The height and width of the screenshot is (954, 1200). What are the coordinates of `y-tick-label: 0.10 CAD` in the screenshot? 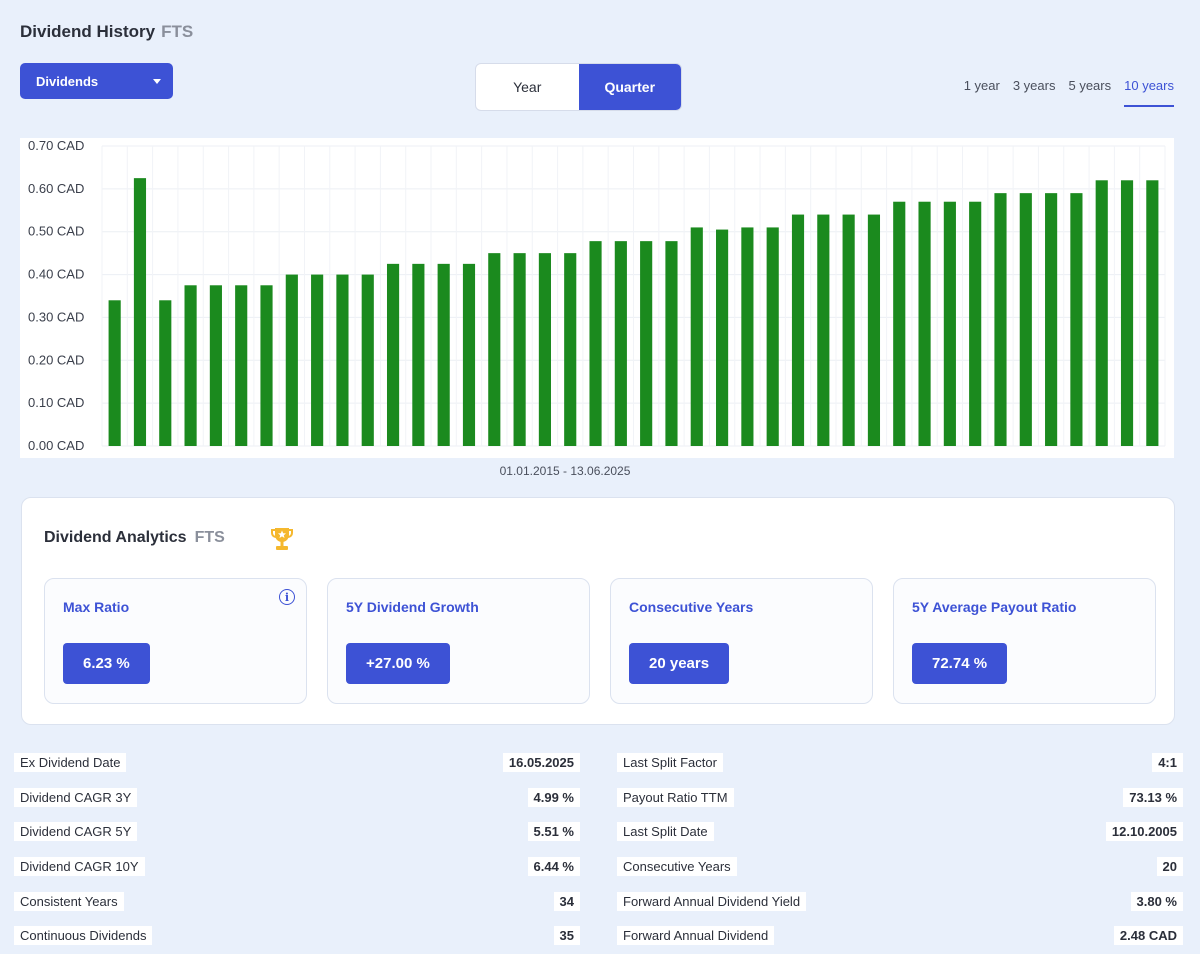 It's located at (56, 402).